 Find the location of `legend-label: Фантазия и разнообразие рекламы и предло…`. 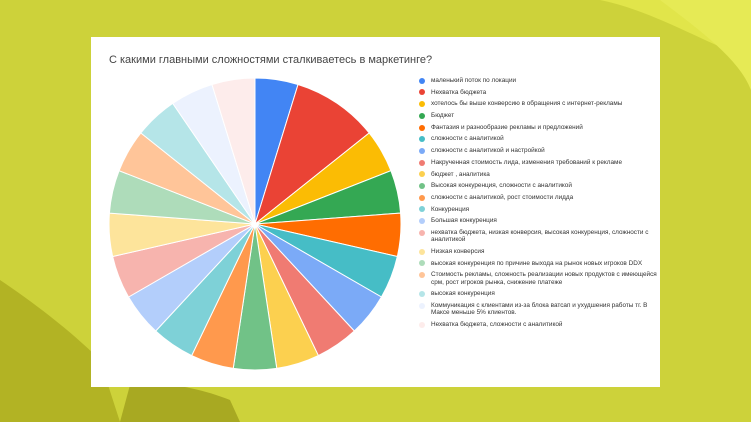

legend-label: Фантазия и разнообразие рекламы и предло… is located at coordinates (507, 127).